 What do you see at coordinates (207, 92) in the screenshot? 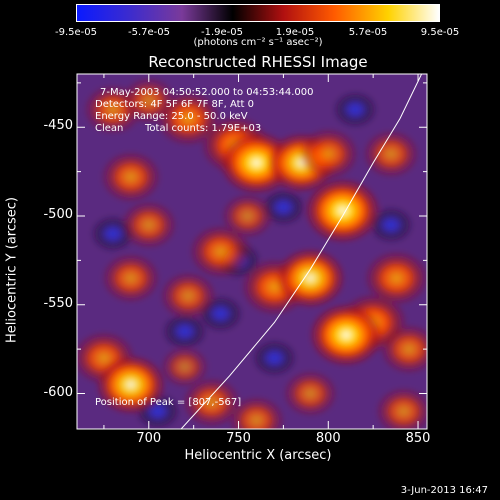
I see `info-time-range: 7-May-2003 04:50:52.000 to 04:53:44.000` at bounding box center [207, 92].